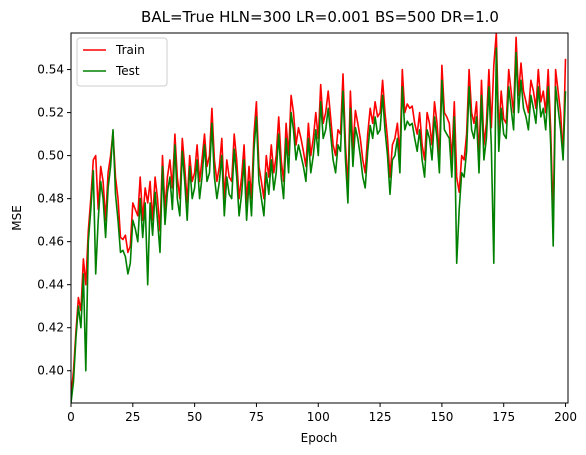 This screenshot has height=455, width=586. I want to click on y-tick-label: 0.50, so click(50, 156).